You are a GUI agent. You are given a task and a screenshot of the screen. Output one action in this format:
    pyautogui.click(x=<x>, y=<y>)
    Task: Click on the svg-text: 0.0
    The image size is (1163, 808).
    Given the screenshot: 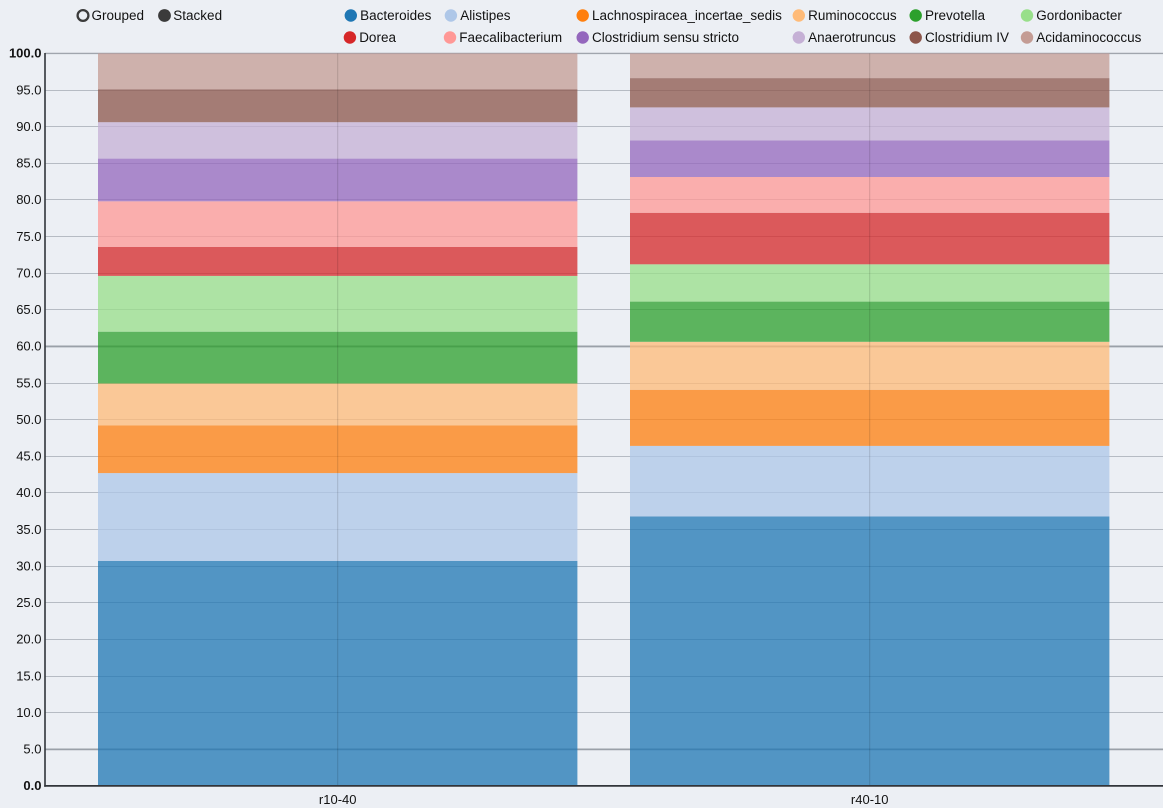 What is the action you would take?
    pyautogui.click(x=32, y=785)
    